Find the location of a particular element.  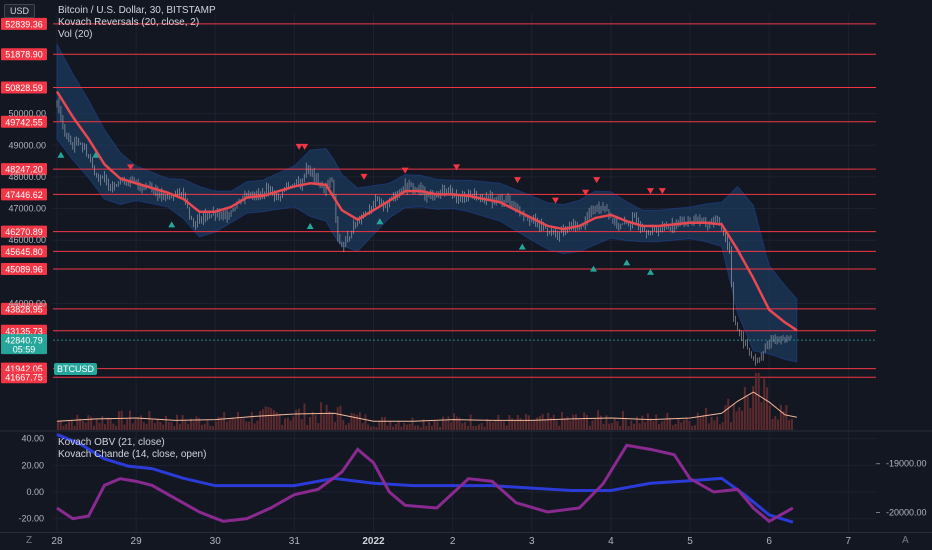

volume-histogram is located at coordinates (426, 401).